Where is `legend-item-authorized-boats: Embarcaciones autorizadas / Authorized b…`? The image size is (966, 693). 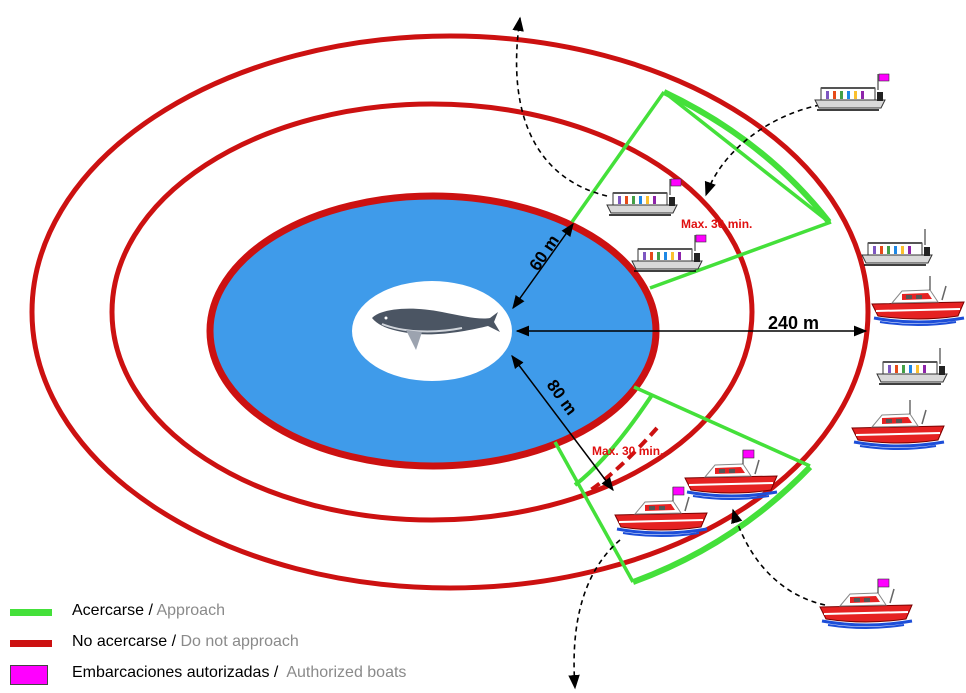
legend-item-authorized-boats: Embarcaciones autorizadas / Authorized b… is located at coordinates (290, 677).